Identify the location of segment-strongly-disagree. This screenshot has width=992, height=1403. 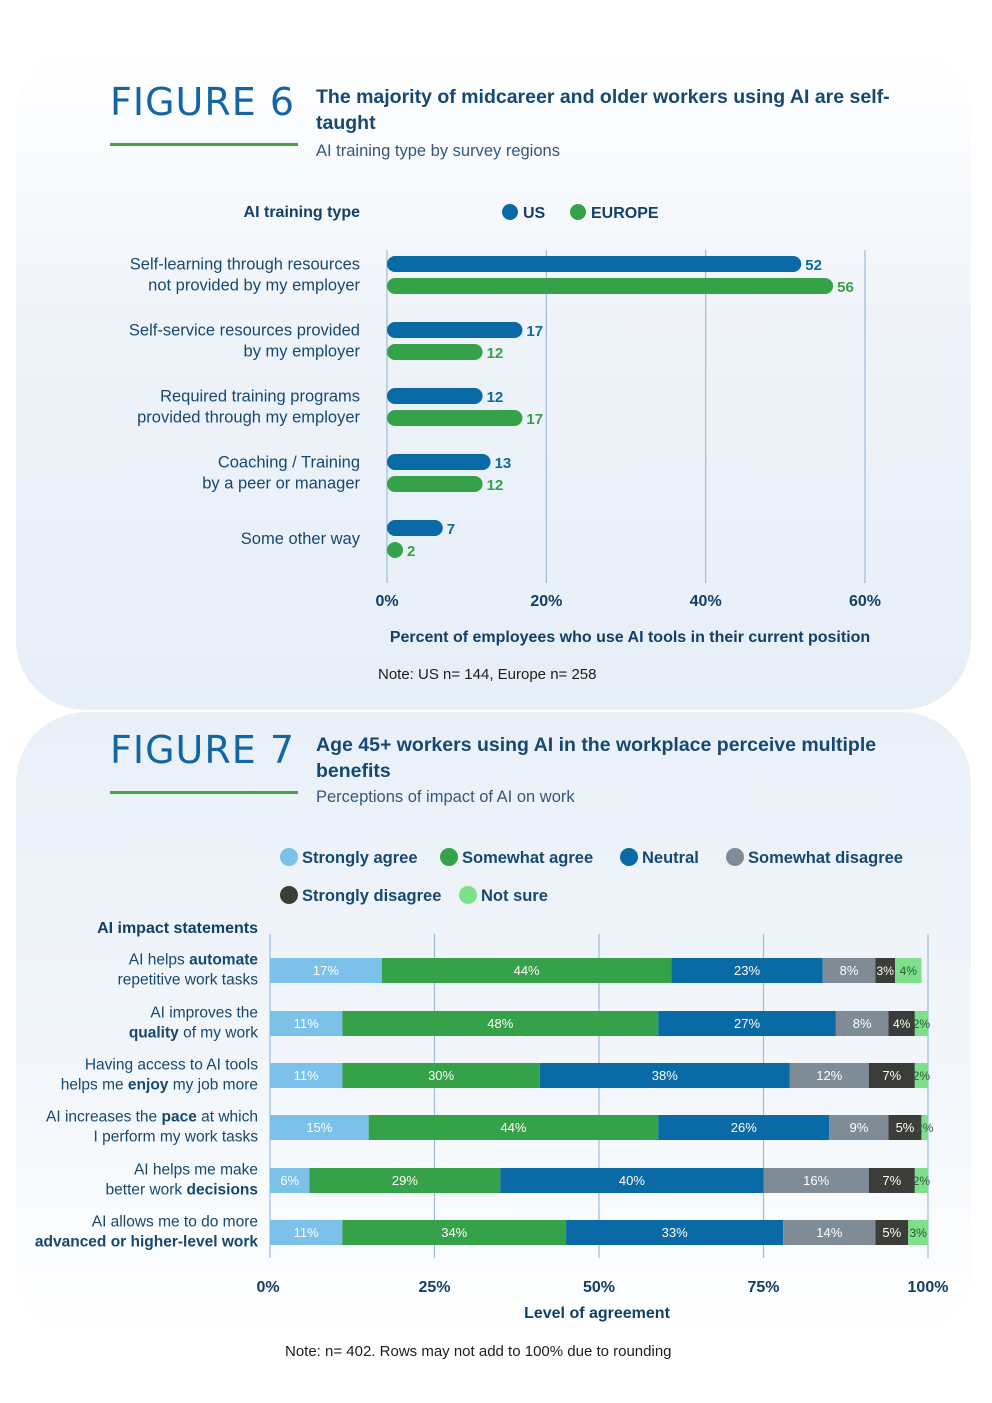
(901, 1023).